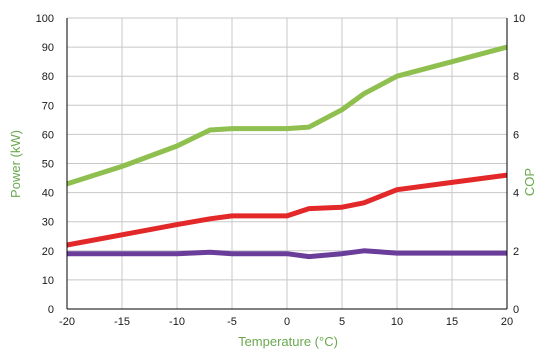 The height and width of the screenshot is (354, 550). Describe the element at coordinates (519, 164) in the screenshot. I see `y2-tick-labels: 0 2 4 6 8 10` at that location.